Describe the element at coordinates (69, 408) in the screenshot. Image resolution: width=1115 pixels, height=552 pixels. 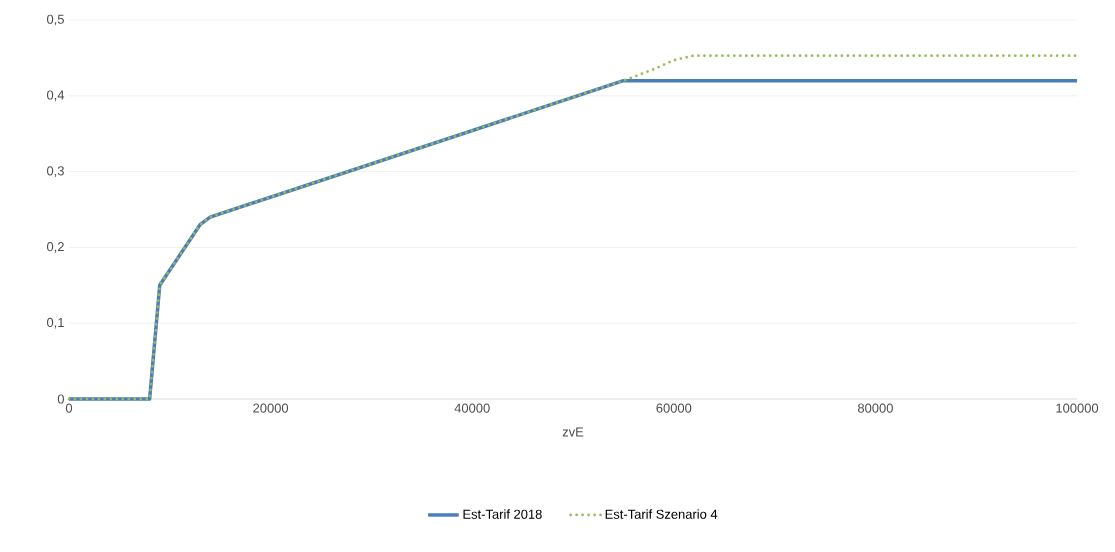
I see `x-tick-label: 0` at that location.